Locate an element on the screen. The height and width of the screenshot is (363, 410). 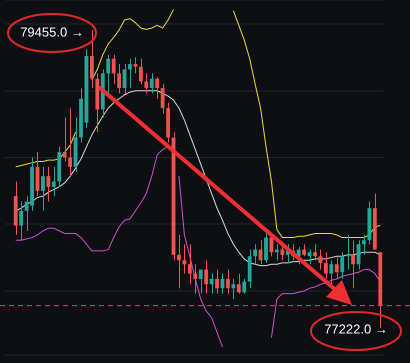
annotation: 79455.0 → is located at coordinates (52, 32).